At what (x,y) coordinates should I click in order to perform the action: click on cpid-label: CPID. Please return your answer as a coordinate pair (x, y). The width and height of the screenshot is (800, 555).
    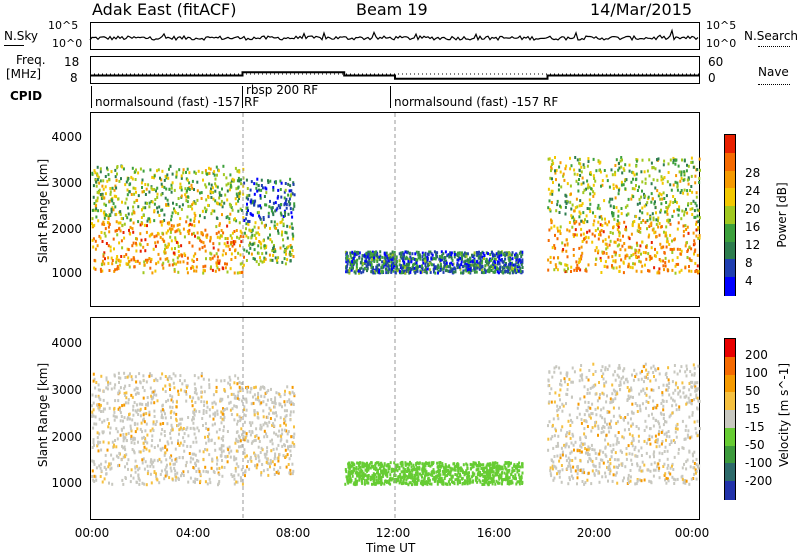
    Looking at the image, I should click on (26, 96).